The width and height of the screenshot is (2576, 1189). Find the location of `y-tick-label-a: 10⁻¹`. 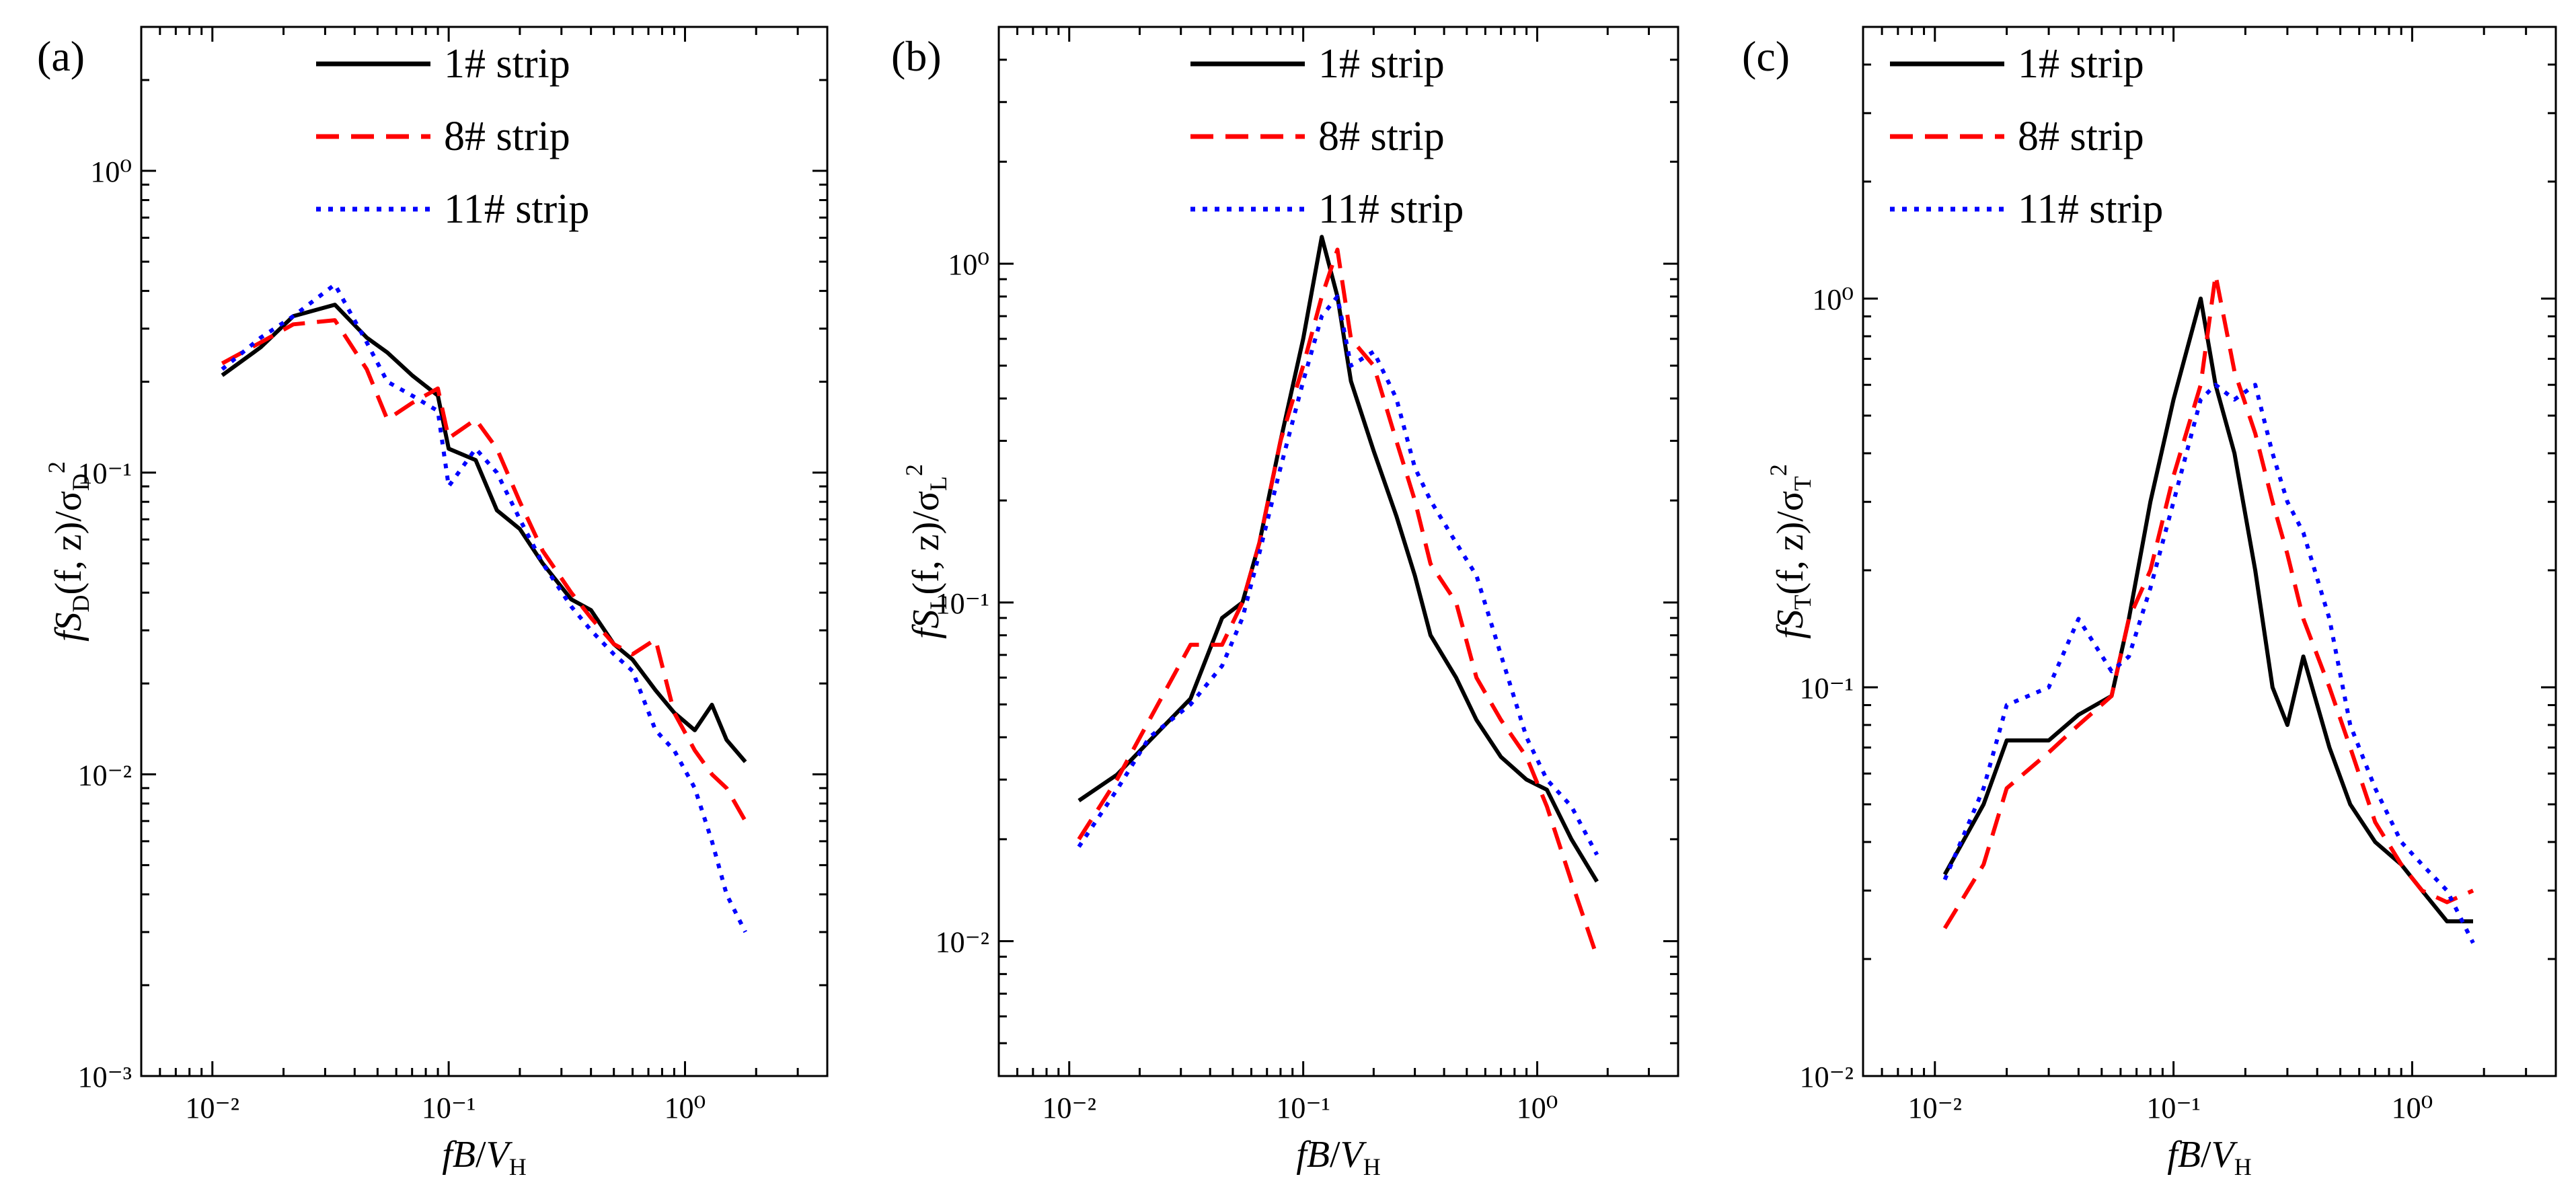

y-tick-label-a: 10⁻¹ is located at coordinates (105, 473).